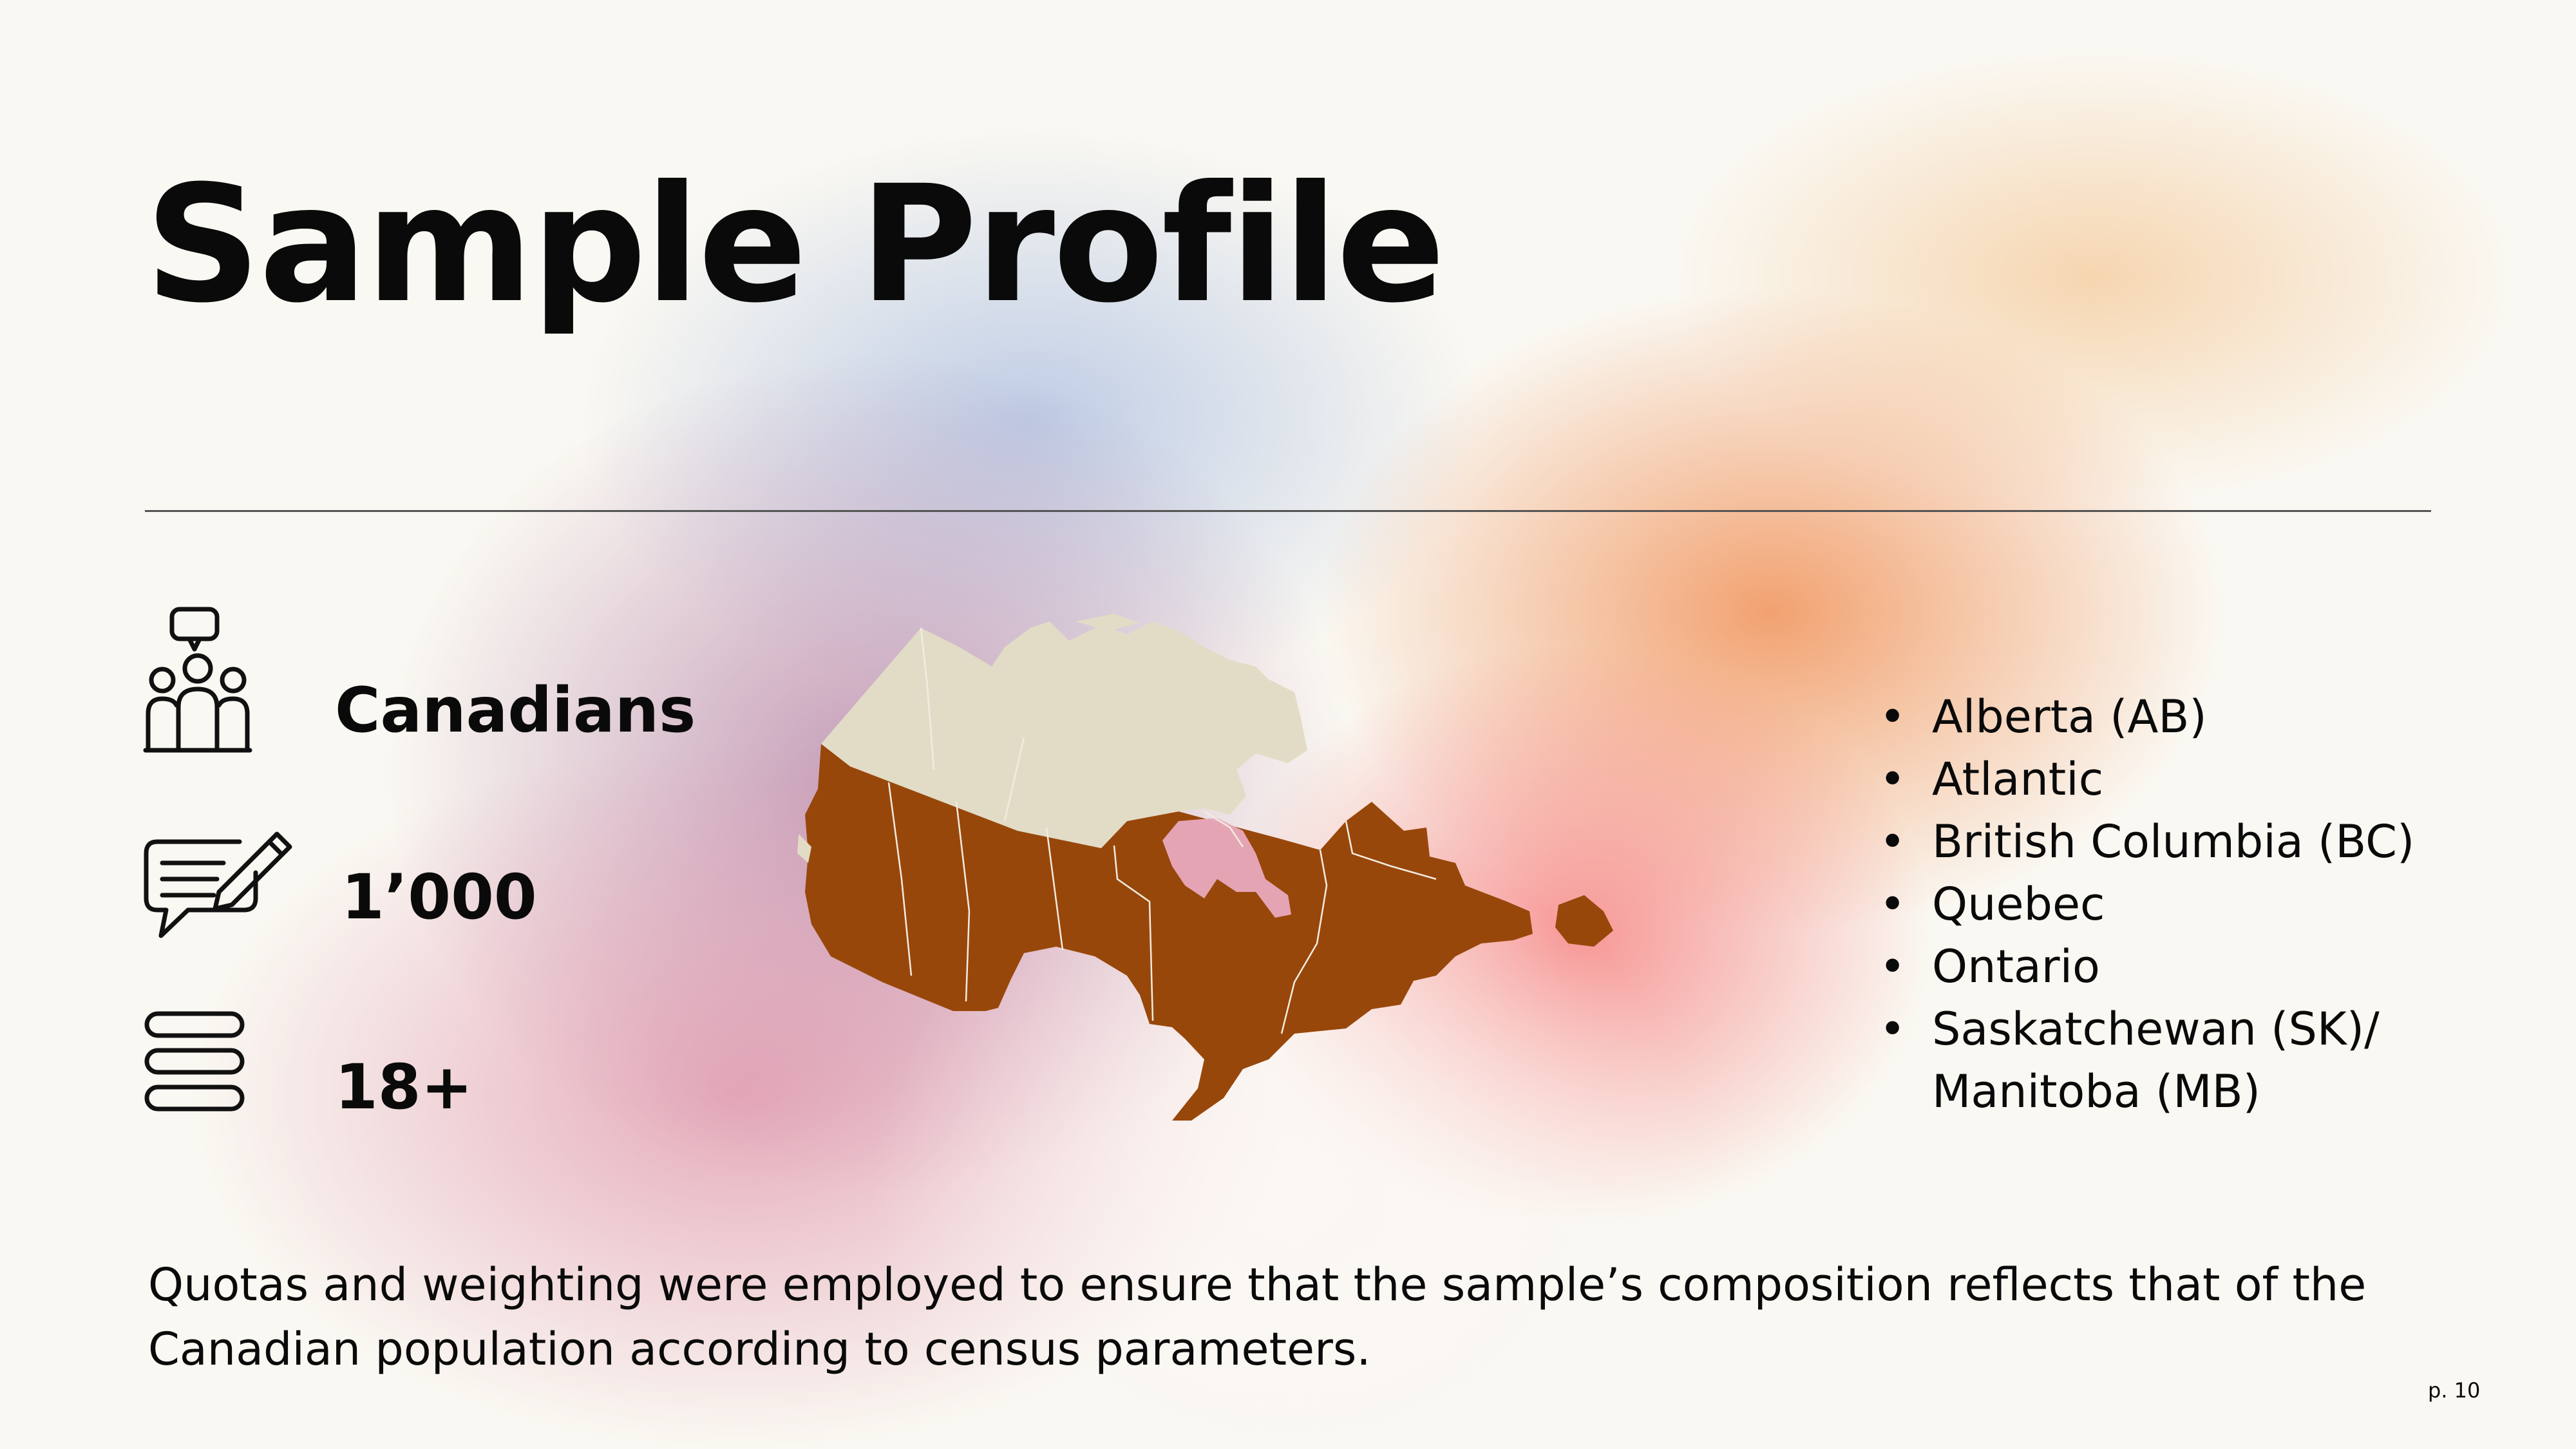 This screenshot has width=2576, height=1449. What do you see at coordinates (2096, 1092) in the screenshot?
I see `list-item-continuation: Manitoba (MB)` at bounding box center [2096, 1092].